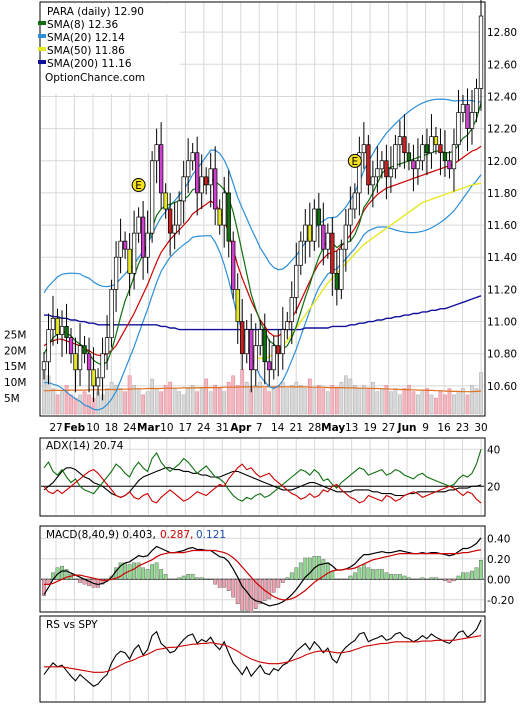 The height and width of the screenshot is (706, 526). Describe the element at coordinates (425, 428) in the screenshot. I see `x-tick-label: 9` at that location.